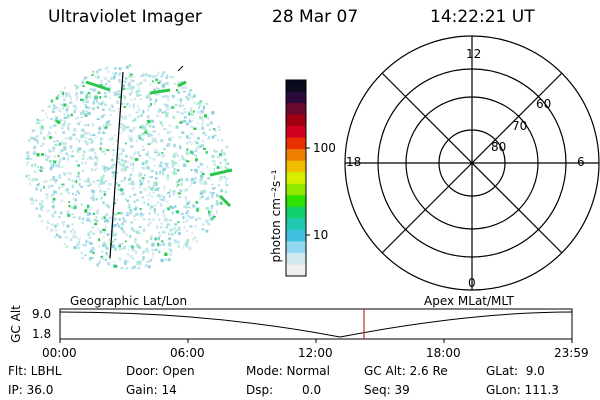 Image resolution: width=600 pixels, height=400 pixels. What do you see at coordinates (321, 235) in the screenshot?
I see `colorbar-label-10: 10` at bounding box center [321, 235].